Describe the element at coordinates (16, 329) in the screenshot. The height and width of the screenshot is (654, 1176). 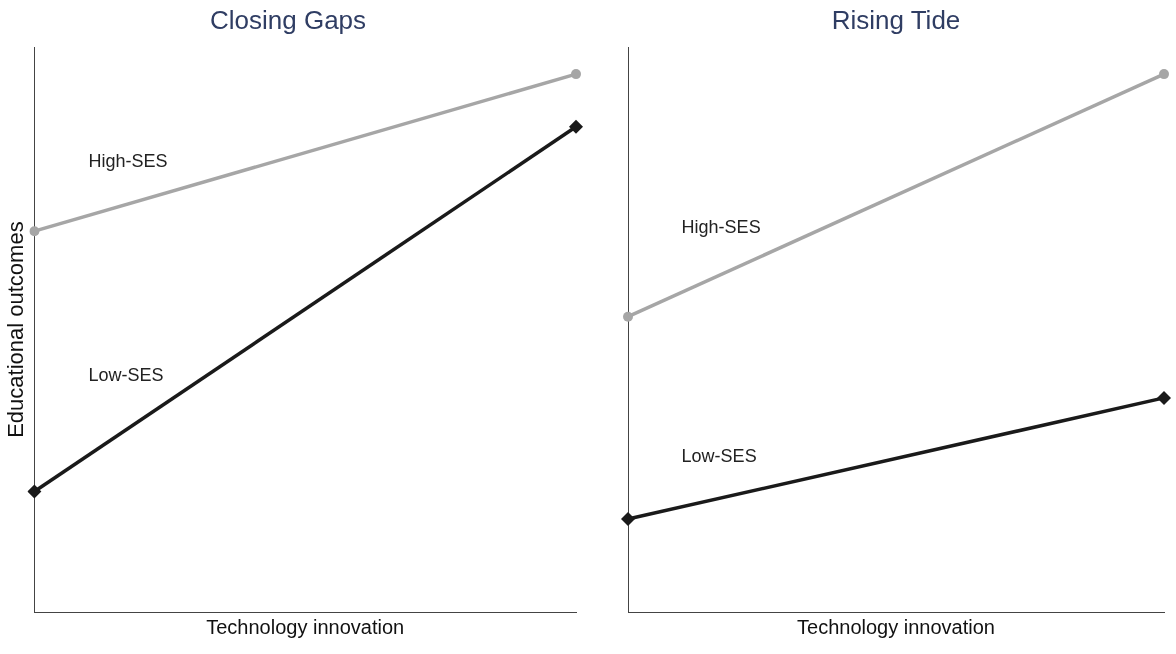
I see `y-axis-title: Educational outcomes` at that location.